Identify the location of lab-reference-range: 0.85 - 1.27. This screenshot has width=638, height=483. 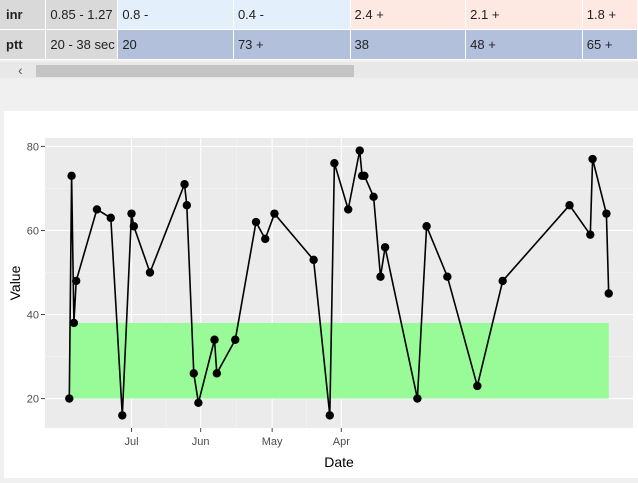
(82, 15).